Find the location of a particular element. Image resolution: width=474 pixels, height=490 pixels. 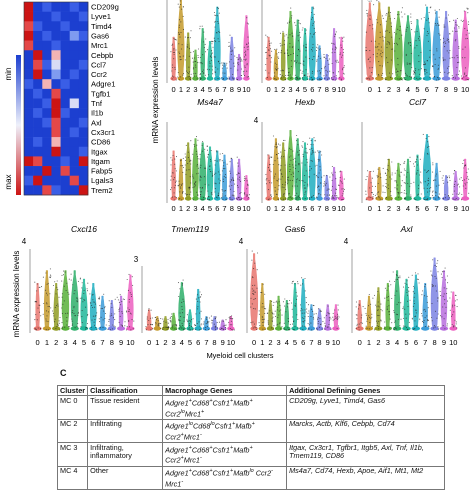

violin-base is located at coordinates (239, 198).